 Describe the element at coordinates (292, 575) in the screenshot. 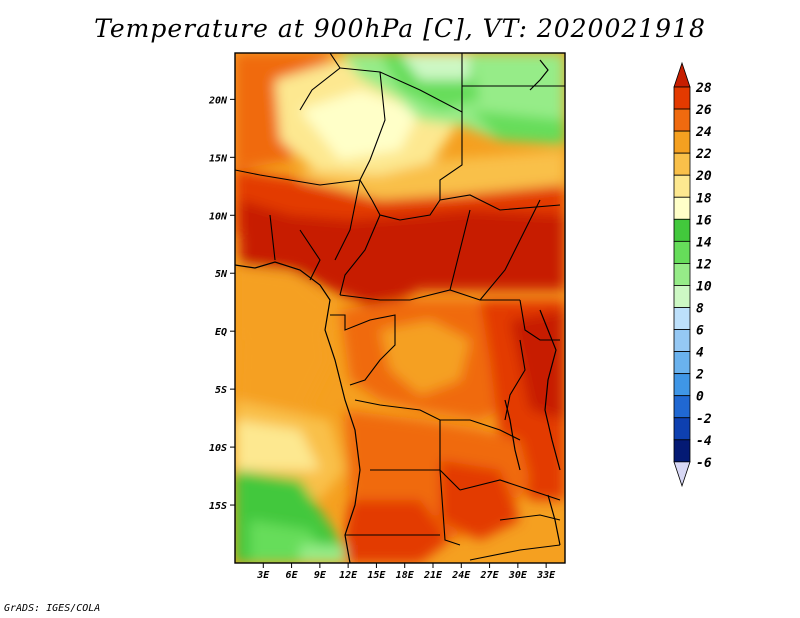

I see `lon-tick-label: 6E` at that location.